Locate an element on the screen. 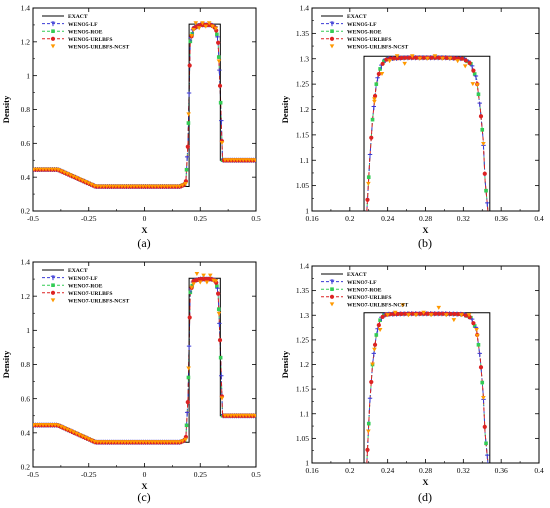  y-axis-label: Density is located at coordinates (285, 364).